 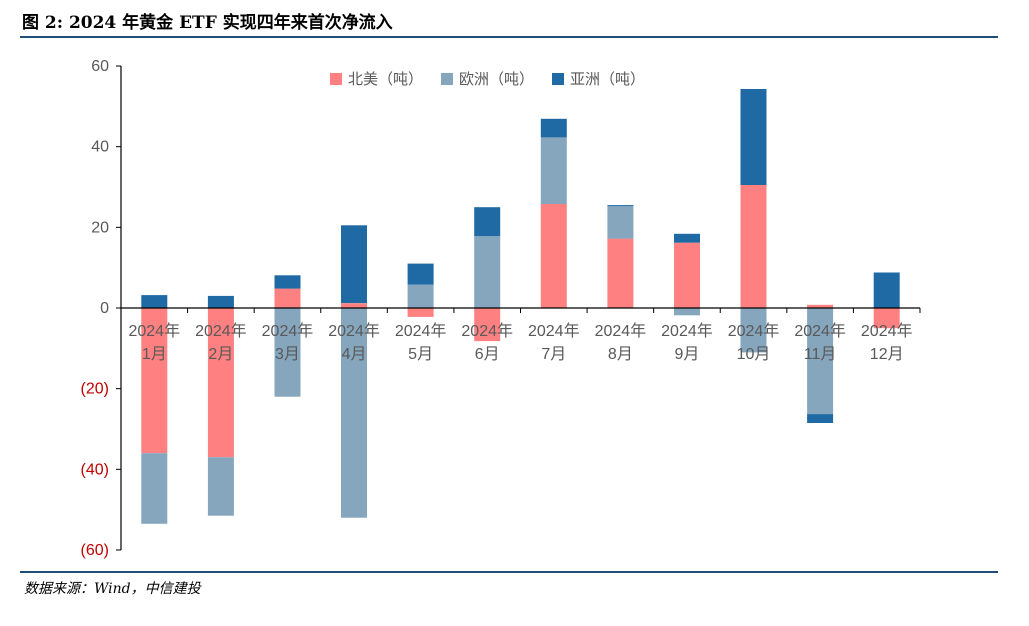 I want to click on x-tick-label-month: 8月, so click(x=620, y=354).